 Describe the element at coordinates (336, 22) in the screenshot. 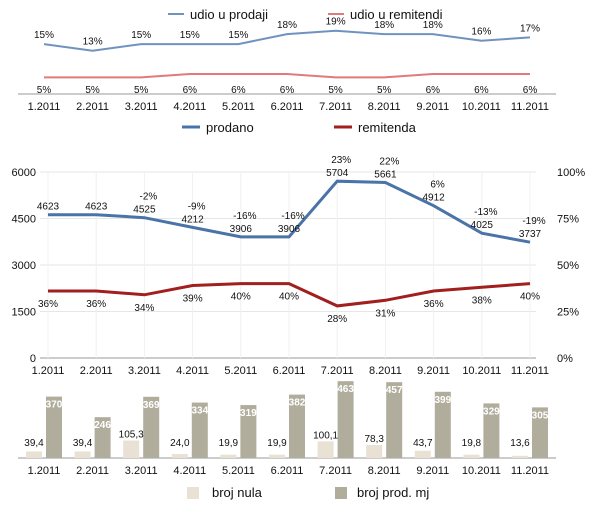

I see `top-data-label: 19%` at that location.